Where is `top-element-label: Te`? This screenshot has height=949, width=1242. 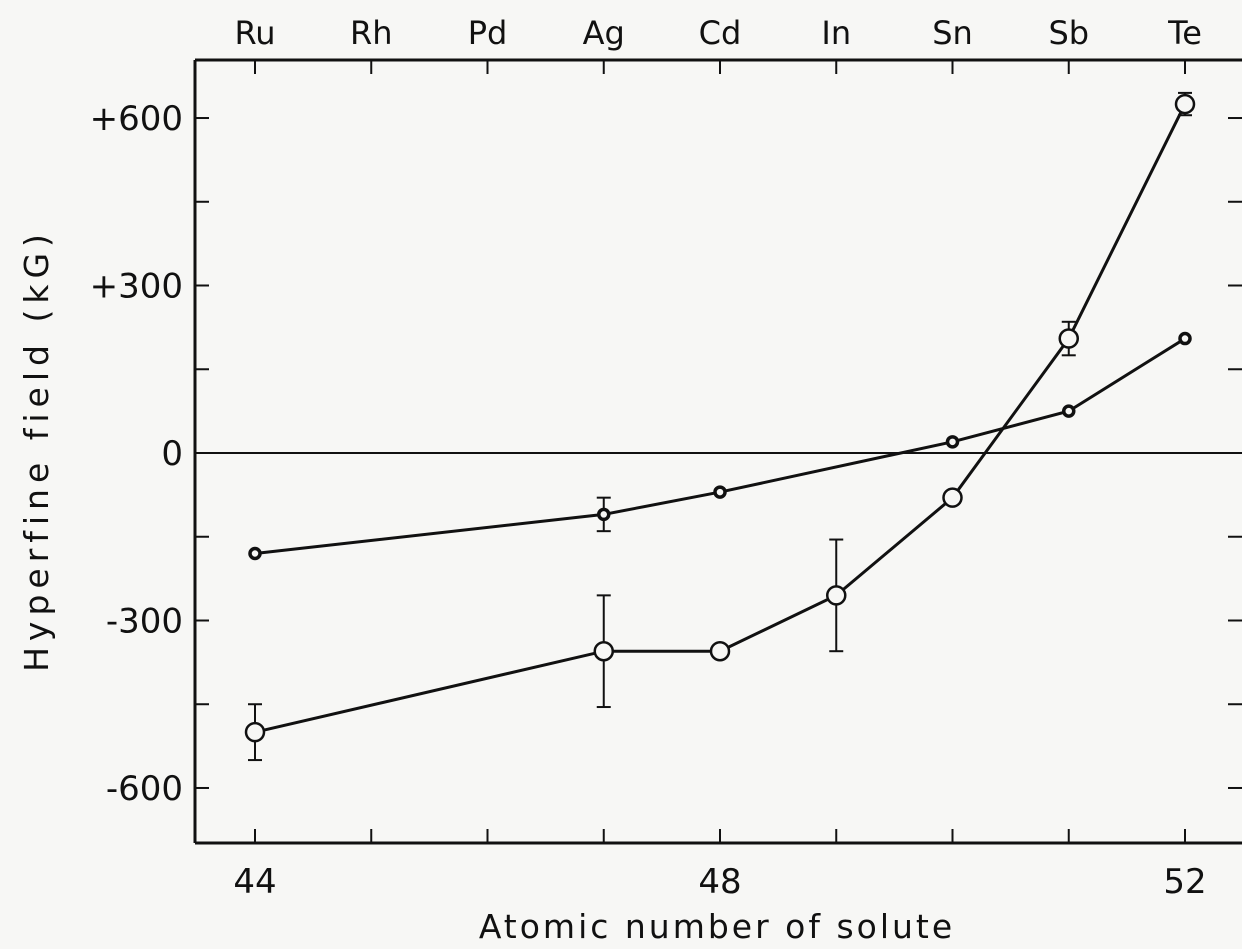
top-element-label: Te is located at coordinates (1184, 33).